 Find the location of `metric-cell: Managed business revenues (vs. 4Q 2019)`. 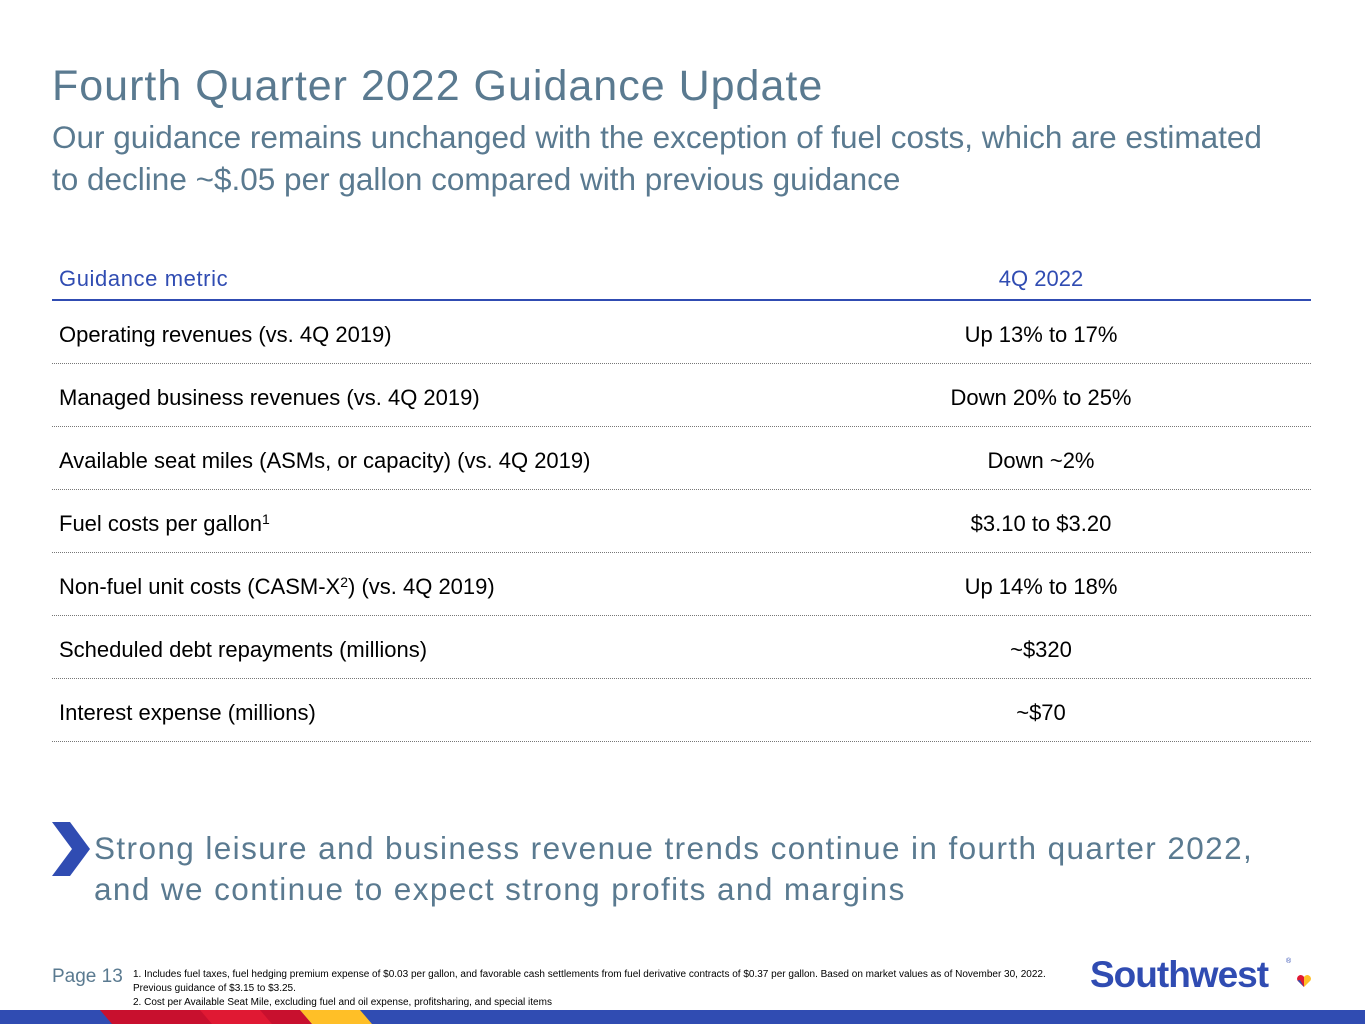

metric-cell: Managed business revenues (vs. 4Q 2019) is located at coordinates (269, 397).